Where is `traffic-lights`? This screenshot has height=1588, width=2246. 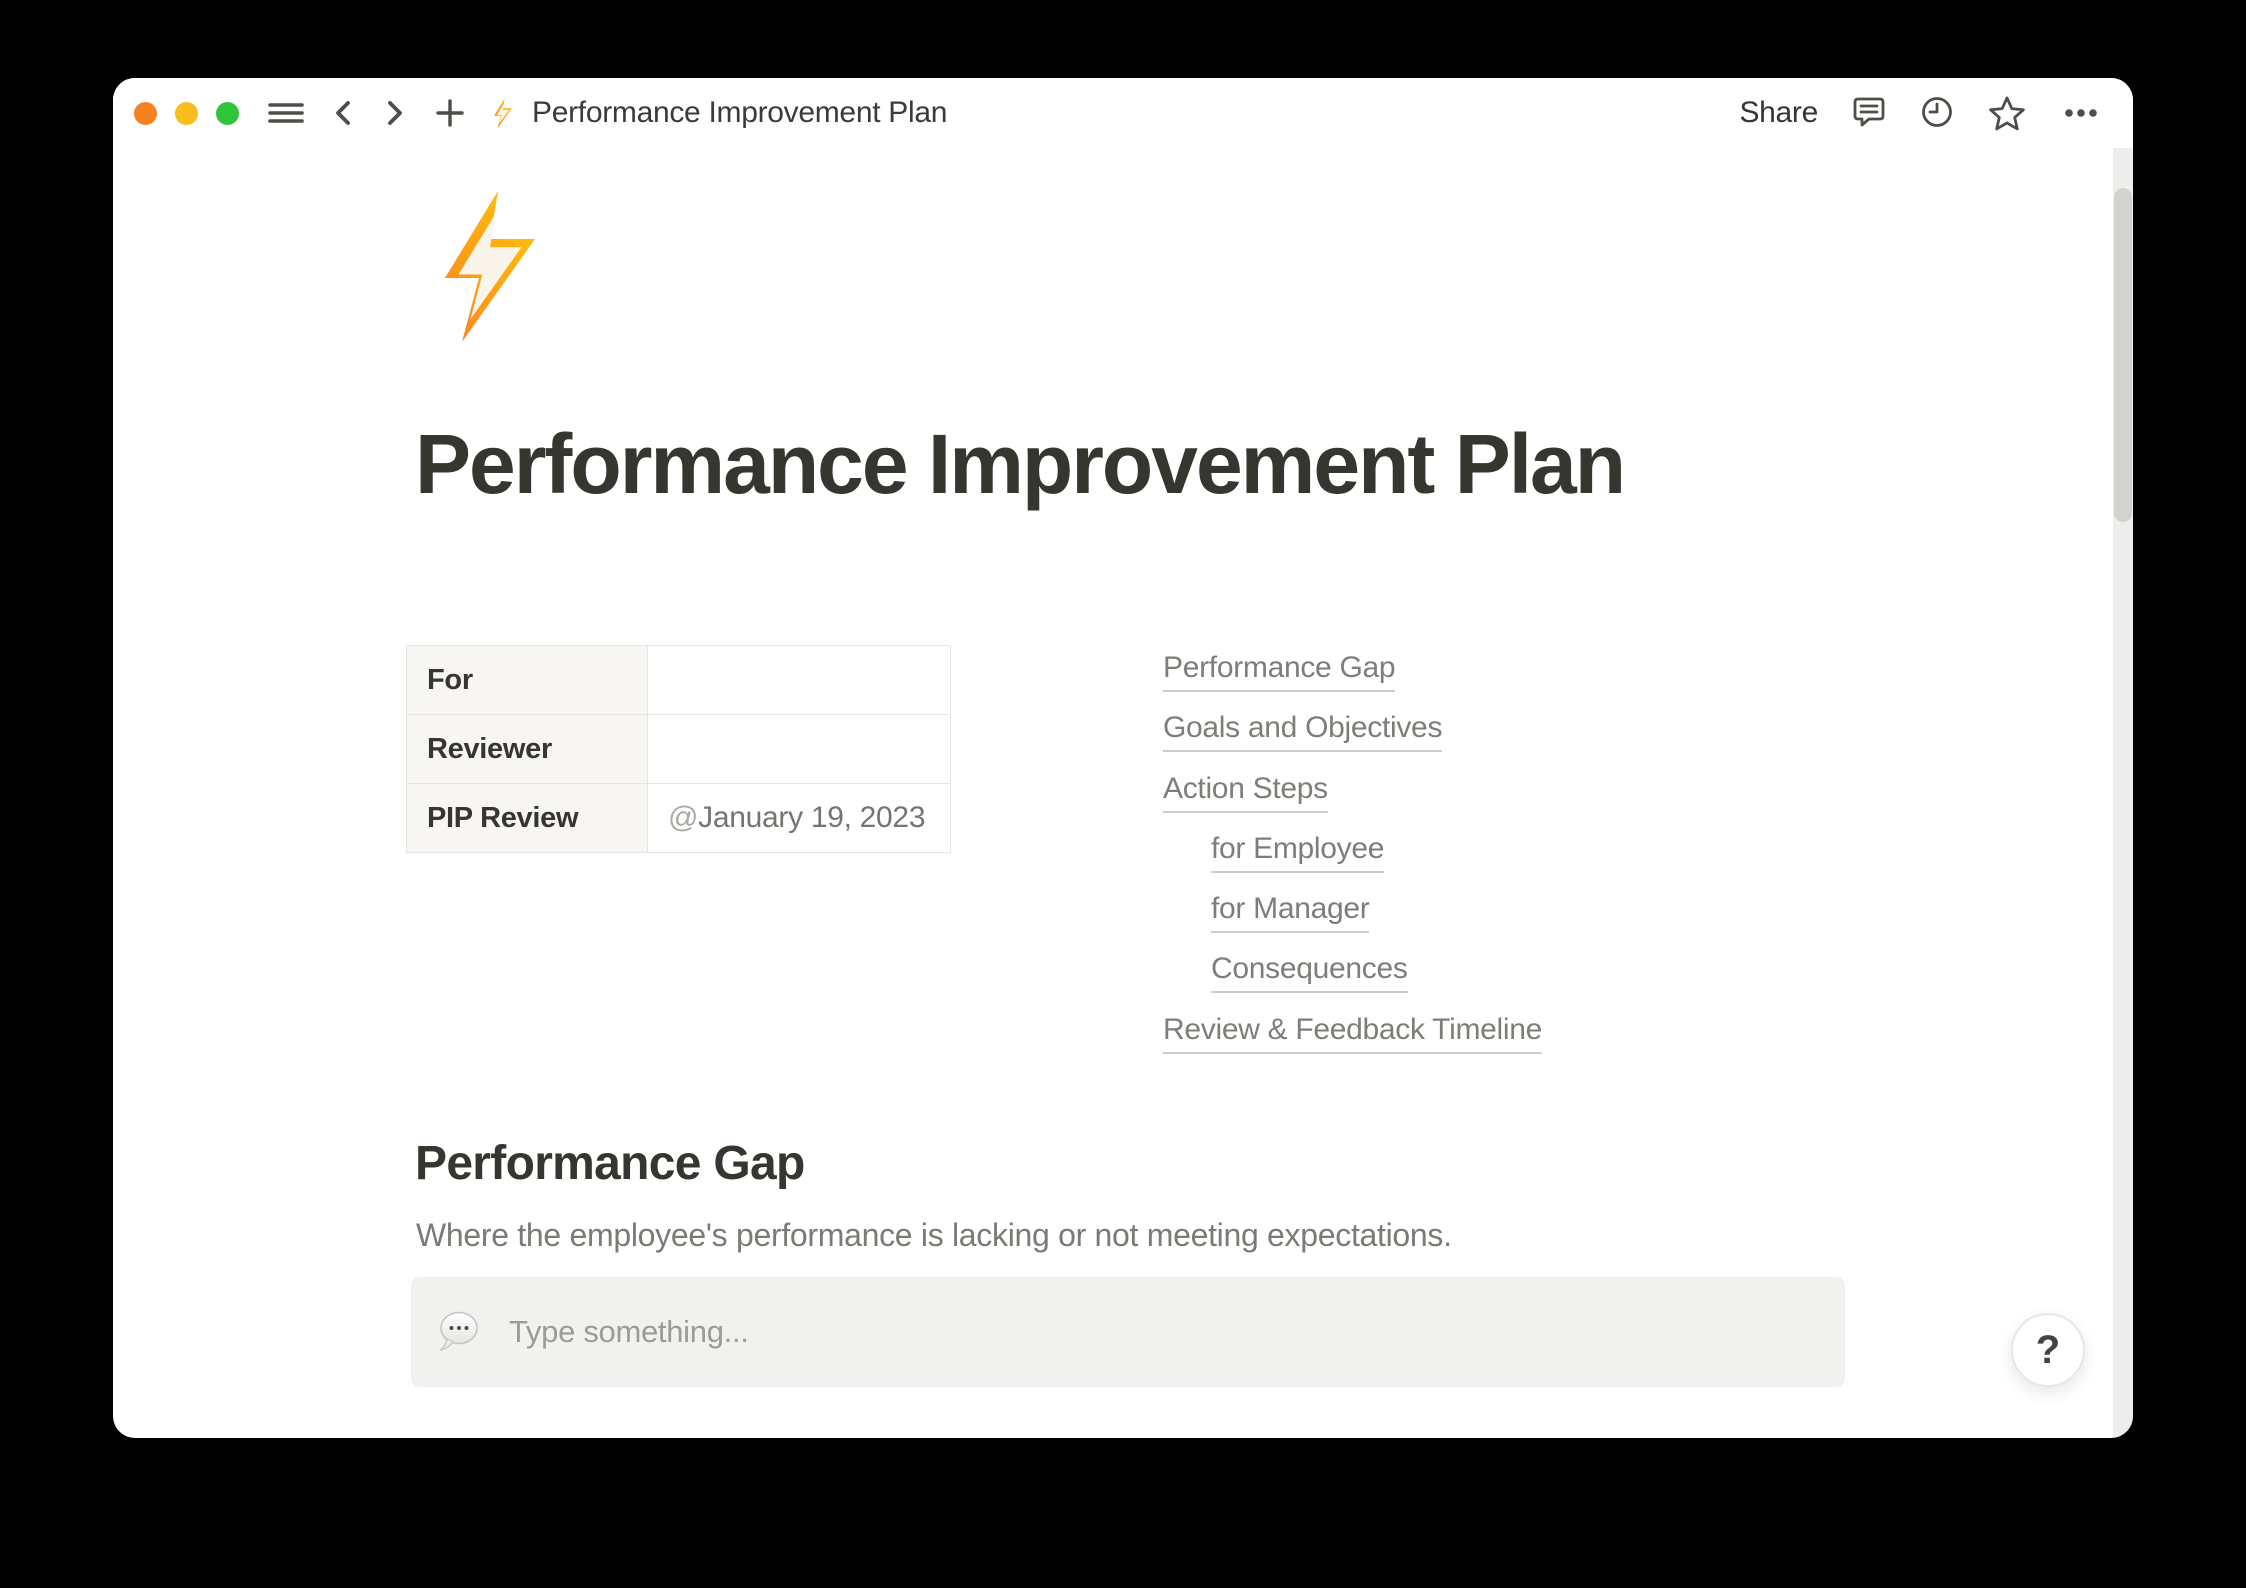 traffic-lights is located at coordinates (186, 113).